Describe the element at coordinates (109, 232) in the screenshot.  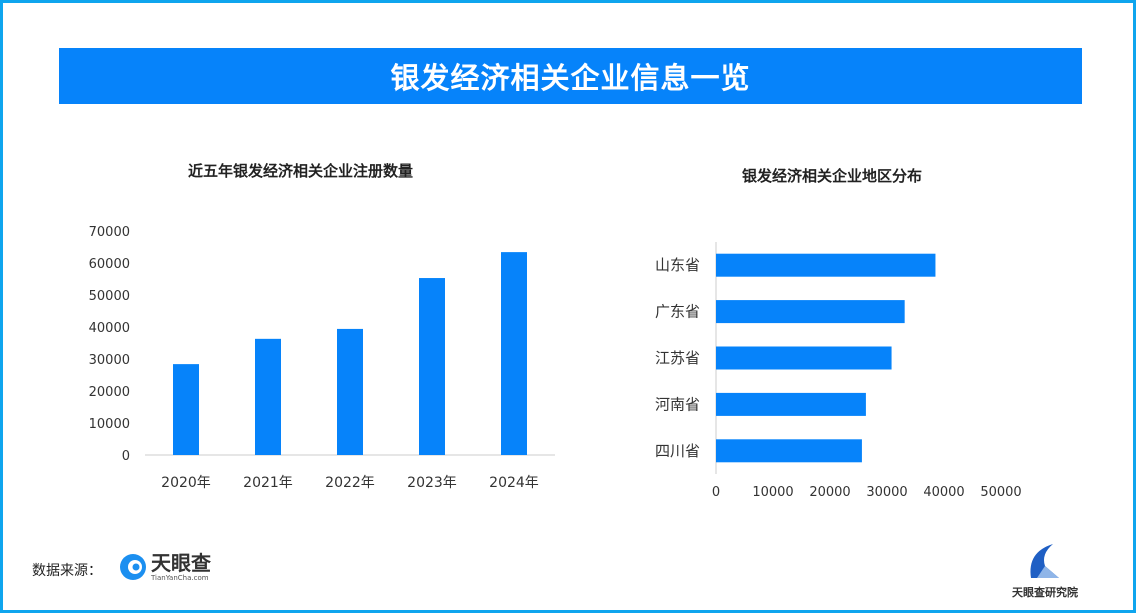
I see `y-tick-label: 70000` at that location.